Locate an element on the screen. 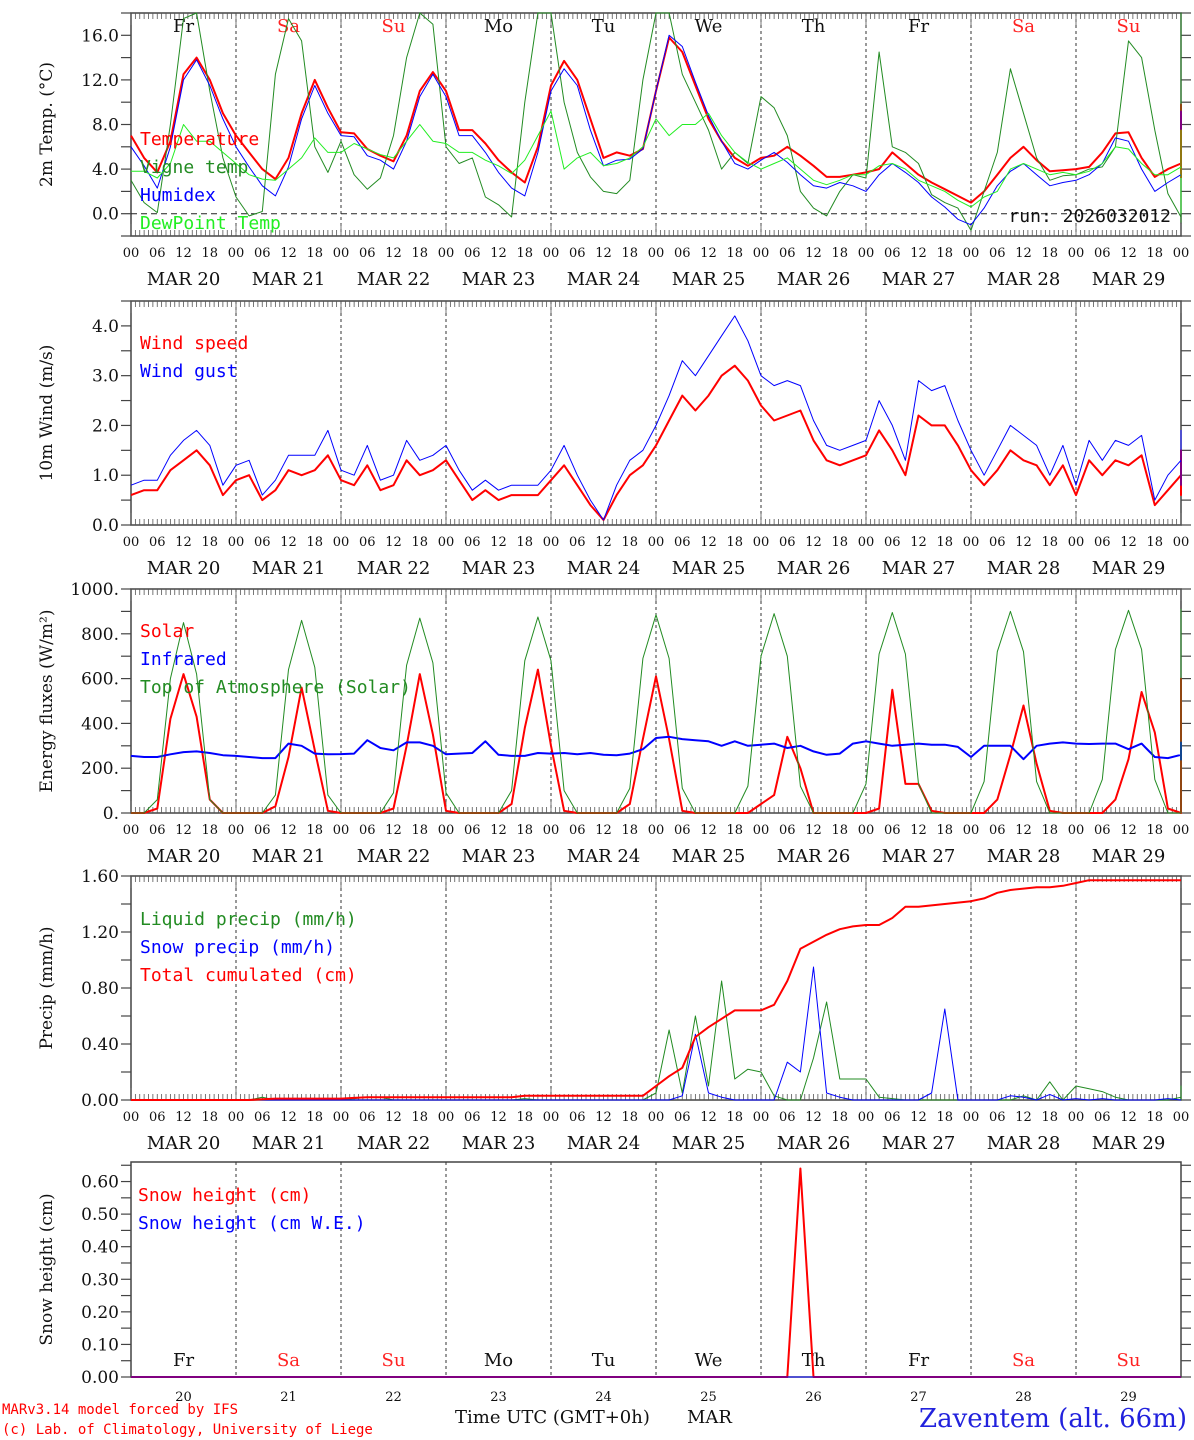  weekday-label: We is located at coordinates (709, 1360).